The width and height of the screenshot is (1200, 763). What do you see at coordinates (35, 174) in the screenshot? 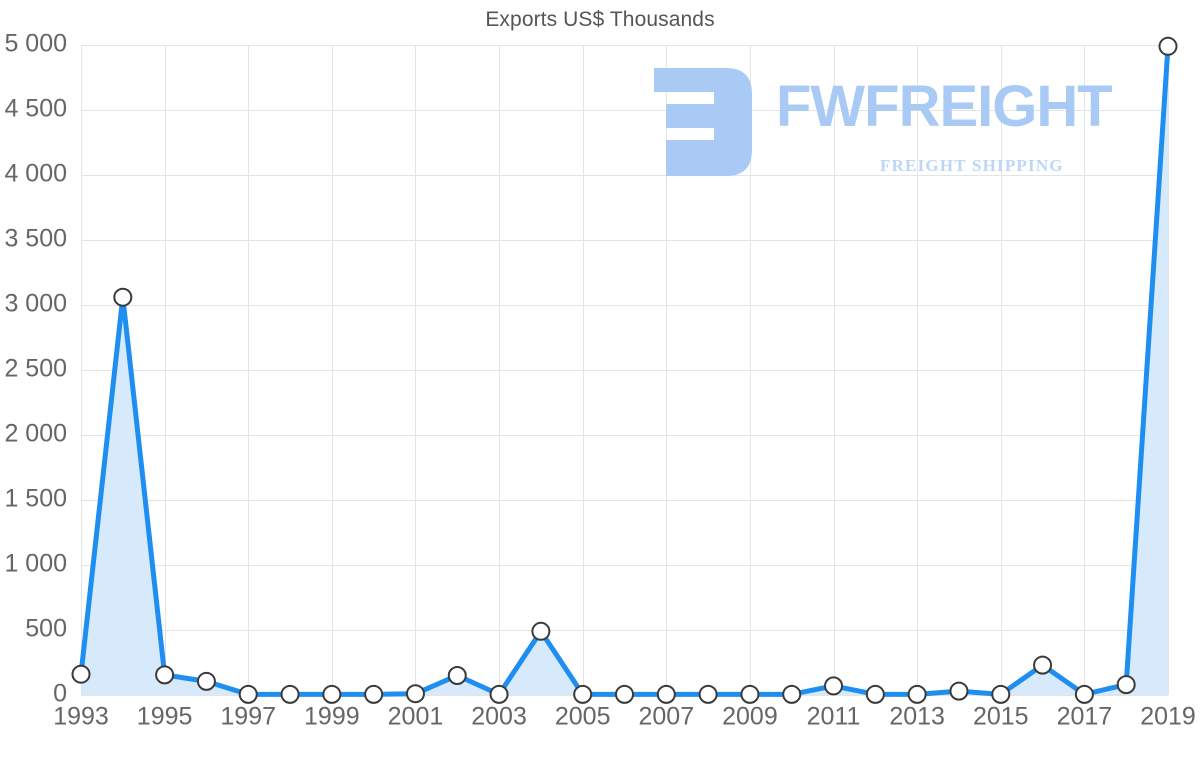
I see `y-axis-tick-label: 4 000` at bounding box center [35, 174].